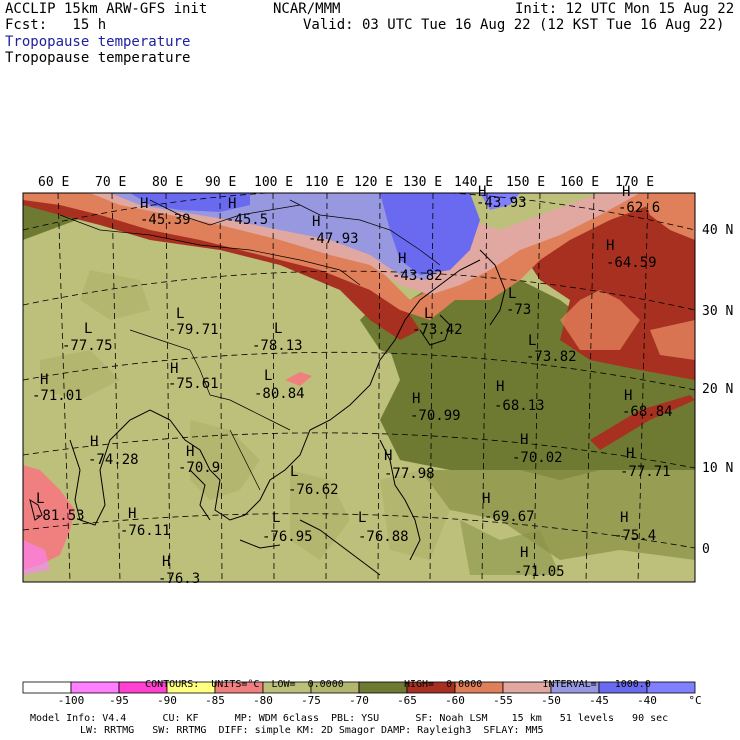 The height and width of the screenshot is (740, 740). I want to click on model-title: ACCLIP 15km ARW-GFS init, so click(106, 9).